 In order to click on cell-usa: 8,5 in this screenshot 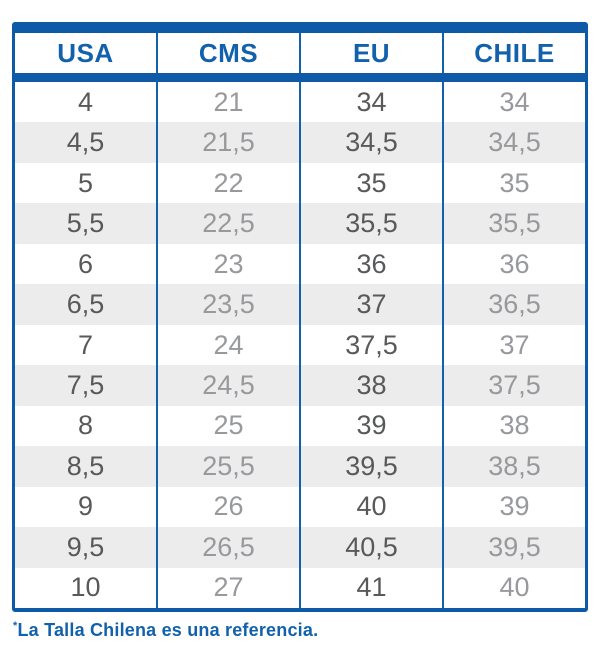, I will do `click(86, 466)`.